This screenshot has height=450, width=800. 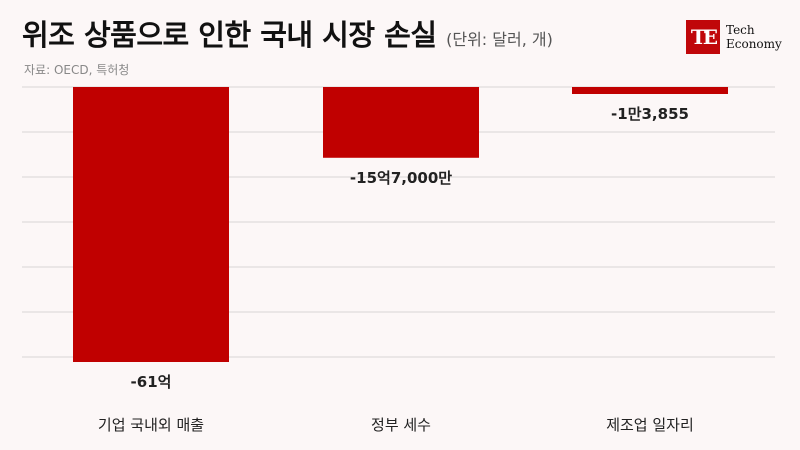 I want to click on data-label-2: -15억7,000만, so click(x=401, y=178).